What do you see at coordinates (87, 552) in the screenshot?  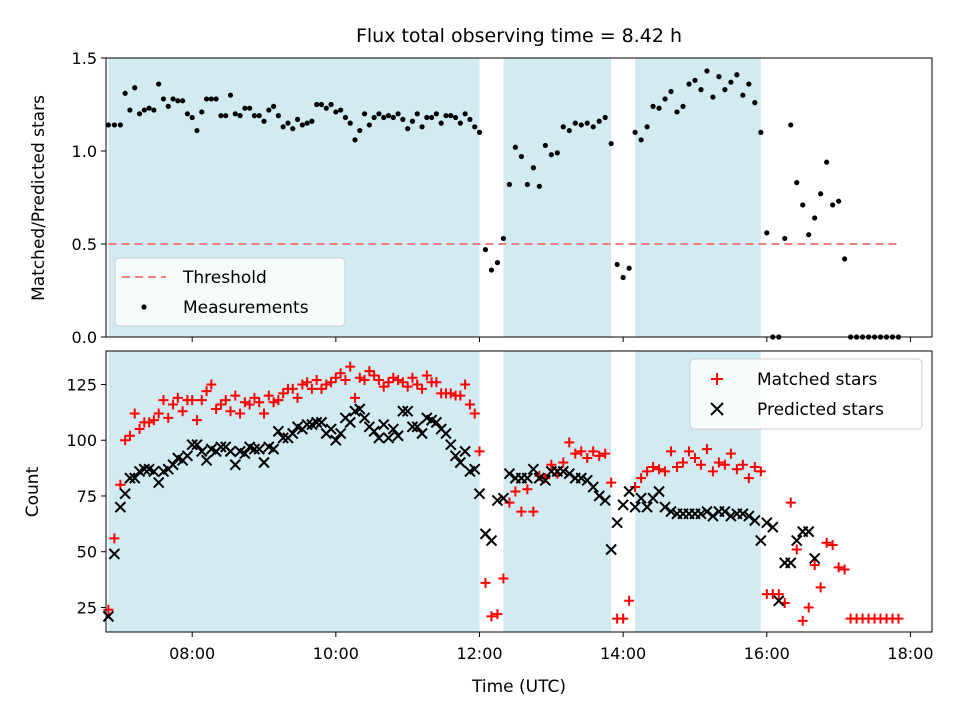 I see `y-tick-label: 50` at bounding box center [87, 552].